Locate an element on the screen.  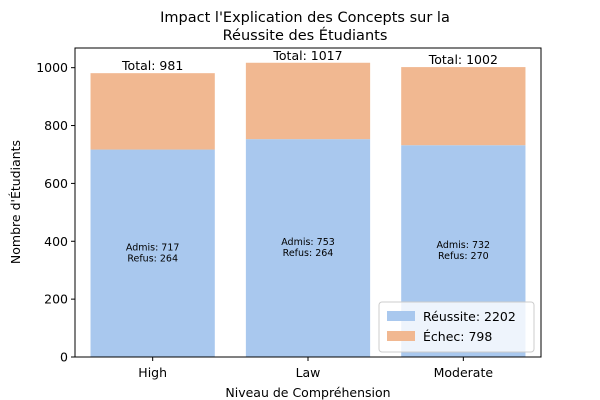
x-axis: High Law Moderate is located at coordinates (315, 368).